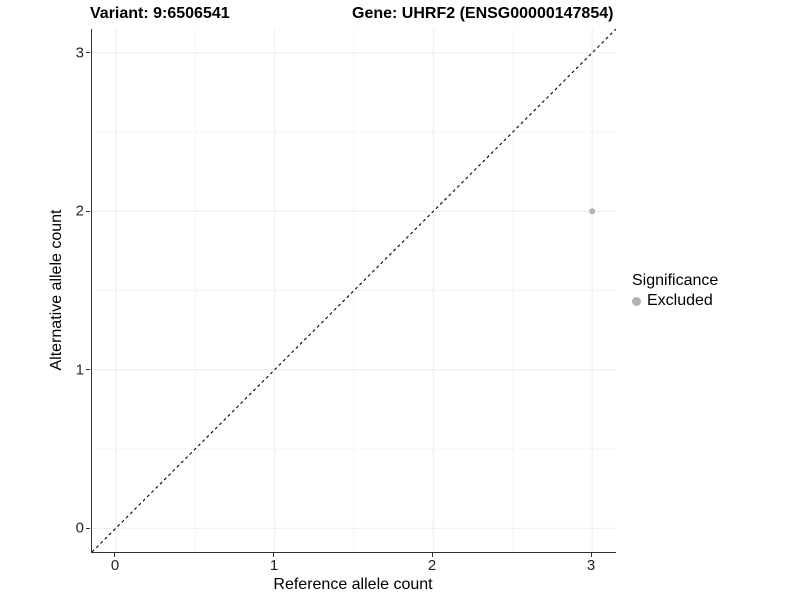  I want to click on legend-item-excluded: Excluded, so click(675, 301).